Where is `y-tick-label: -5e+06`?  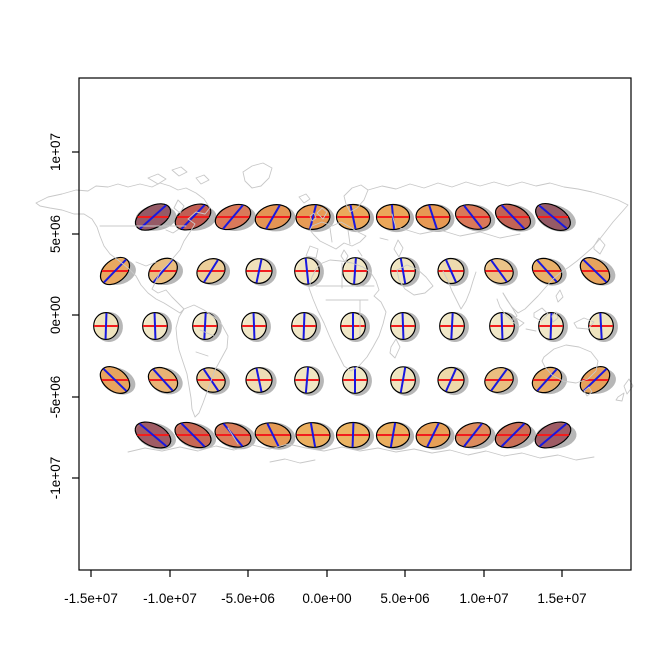 y-tick-label: -5e+06 is located at coordinates (55, 397).